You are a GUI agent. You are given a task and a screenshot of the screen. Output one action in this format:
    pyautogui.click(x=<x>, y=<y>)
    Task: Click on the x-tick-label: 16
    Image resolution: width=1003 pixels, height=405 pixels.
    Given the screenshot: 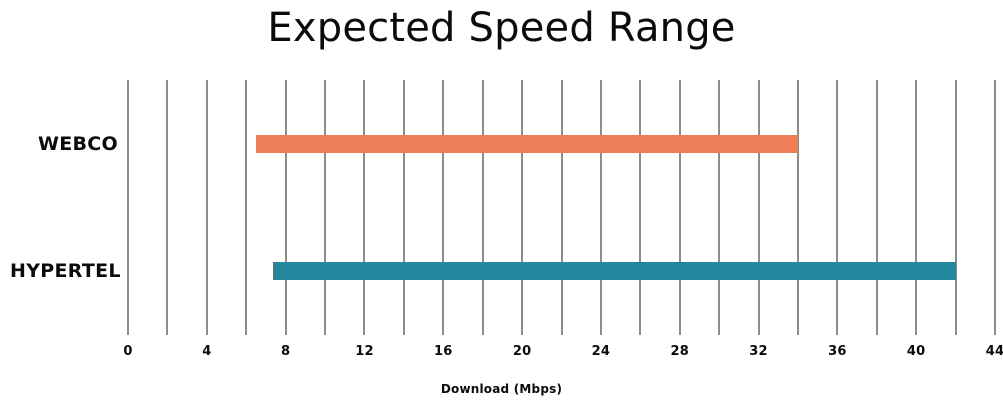 What is the action you would take?
    pyautogui.click(x=443, y=351)
    